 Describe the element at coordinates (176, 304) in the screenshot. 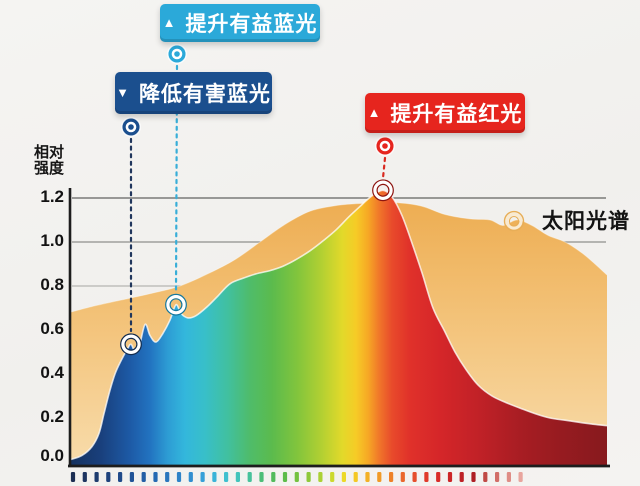

I see `curve-ring-blue_up` at that location.